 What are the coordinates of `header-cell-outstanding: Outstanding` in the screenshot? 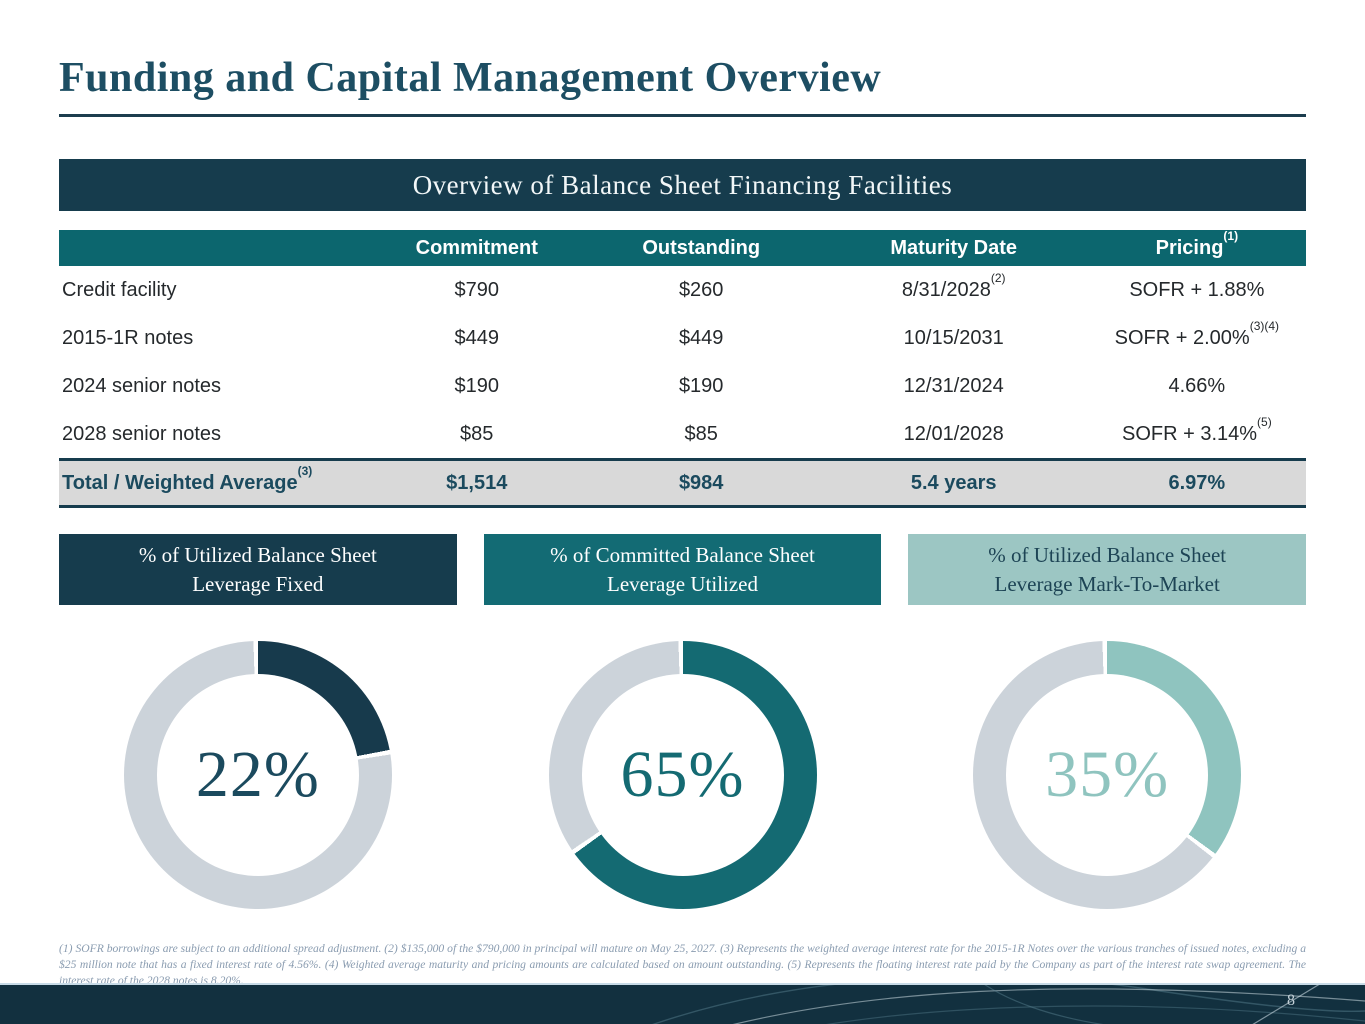 It's located at (701, 247).